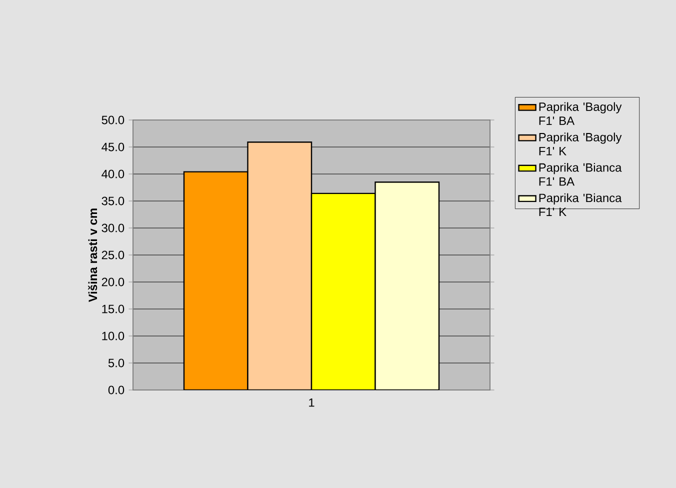 The height and width of the screenshot is (488, 676). I want to click on y-tick-label: 15.0, so click(113, 309).